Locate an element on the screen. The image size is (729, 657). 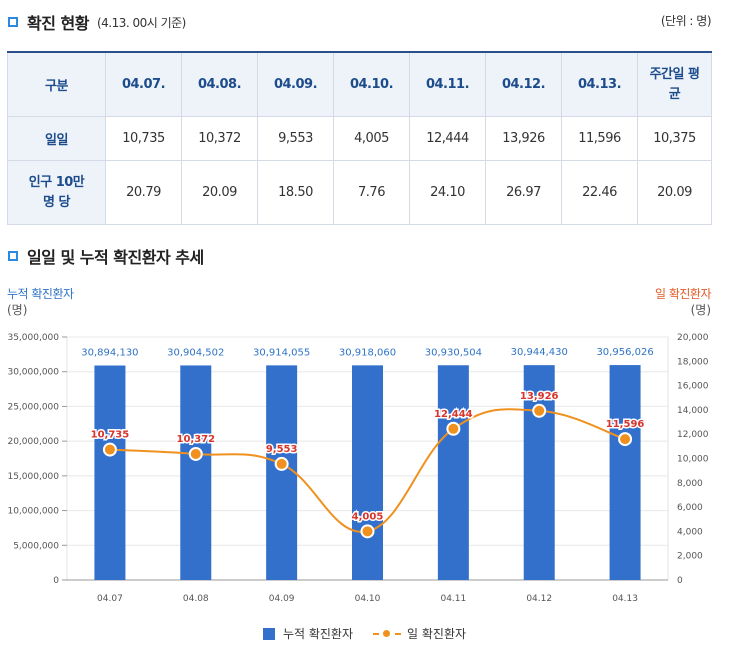
bar-value-label: 30,956,026 is located at coordinates (624, 352).